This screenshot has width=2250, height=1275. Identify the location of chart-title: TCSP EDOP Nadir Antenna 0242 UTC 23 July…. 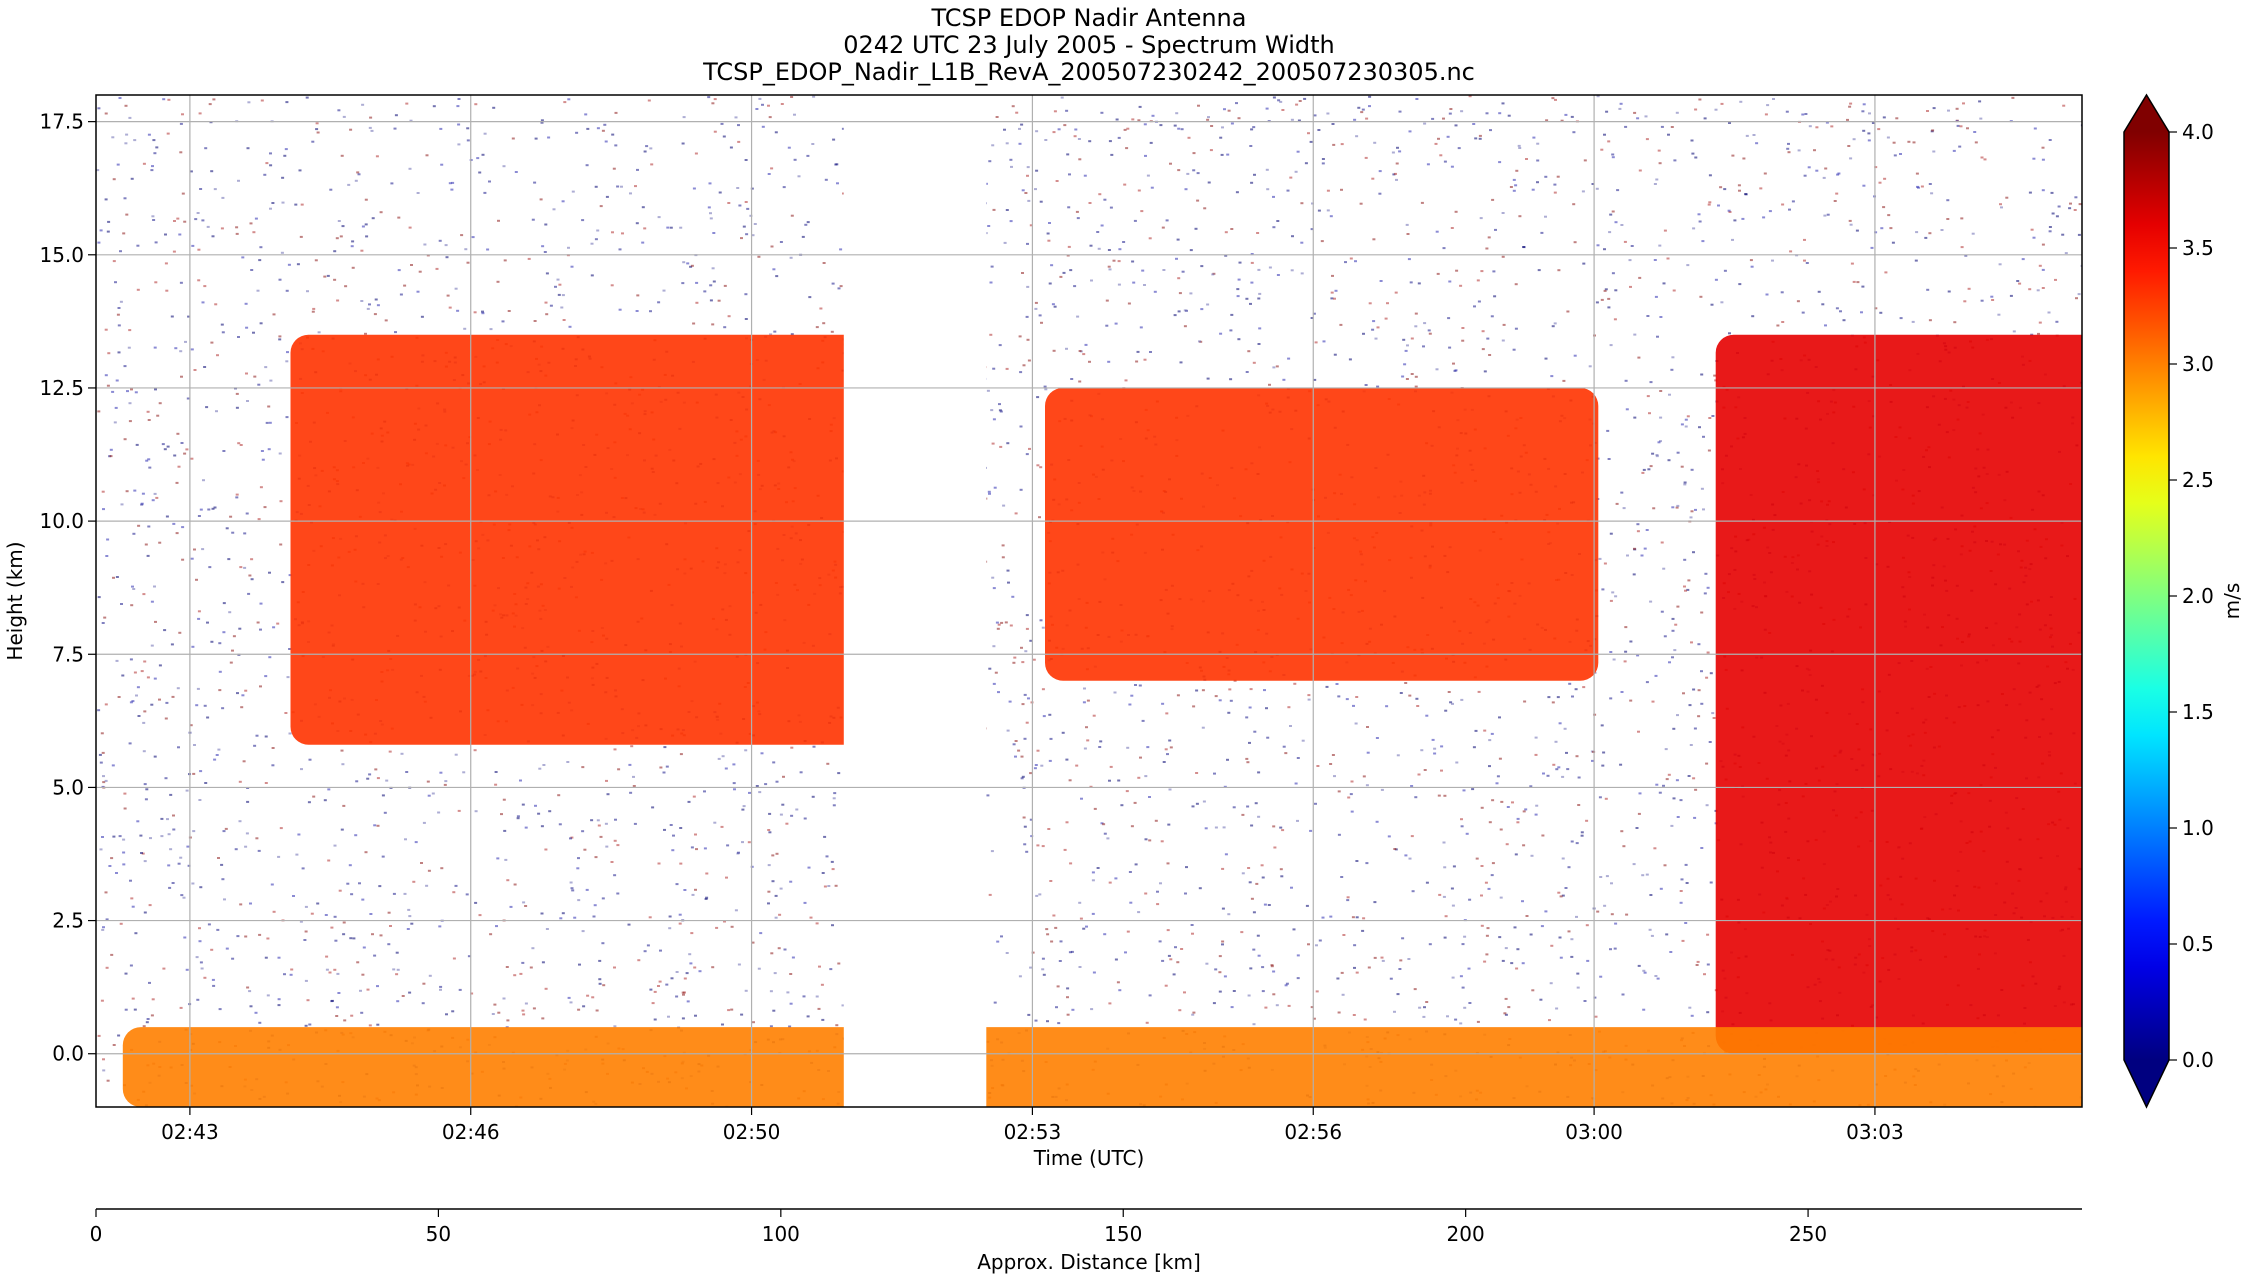
(1088, 45).